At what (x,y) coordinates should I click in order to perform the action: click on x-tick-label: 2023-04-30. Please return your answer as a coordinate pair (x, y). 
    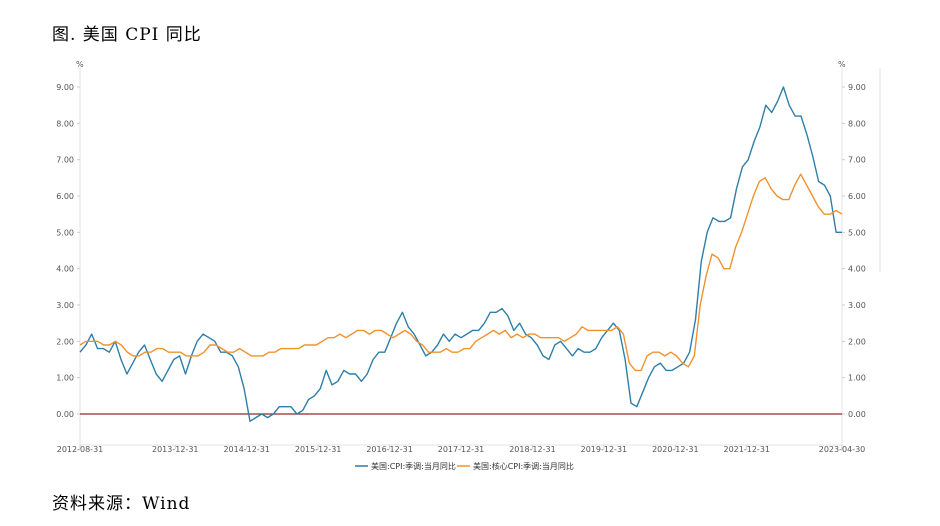
    Looking at the image, I should click on (842, 449).